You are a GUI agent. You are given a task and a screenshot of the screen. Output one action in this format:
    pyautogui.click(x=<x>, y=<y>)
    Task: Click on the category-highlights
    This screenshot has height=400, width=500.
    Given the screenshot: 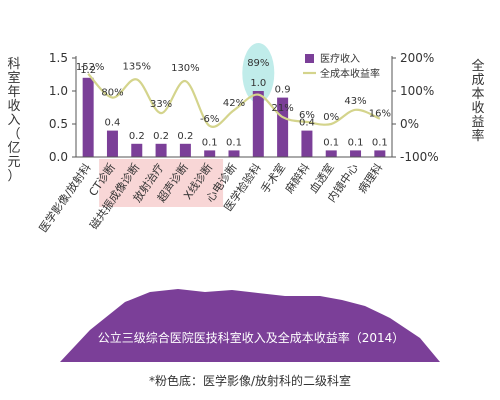 What is the action you would take?
    pyautogui.click(x=187, y=125)
    